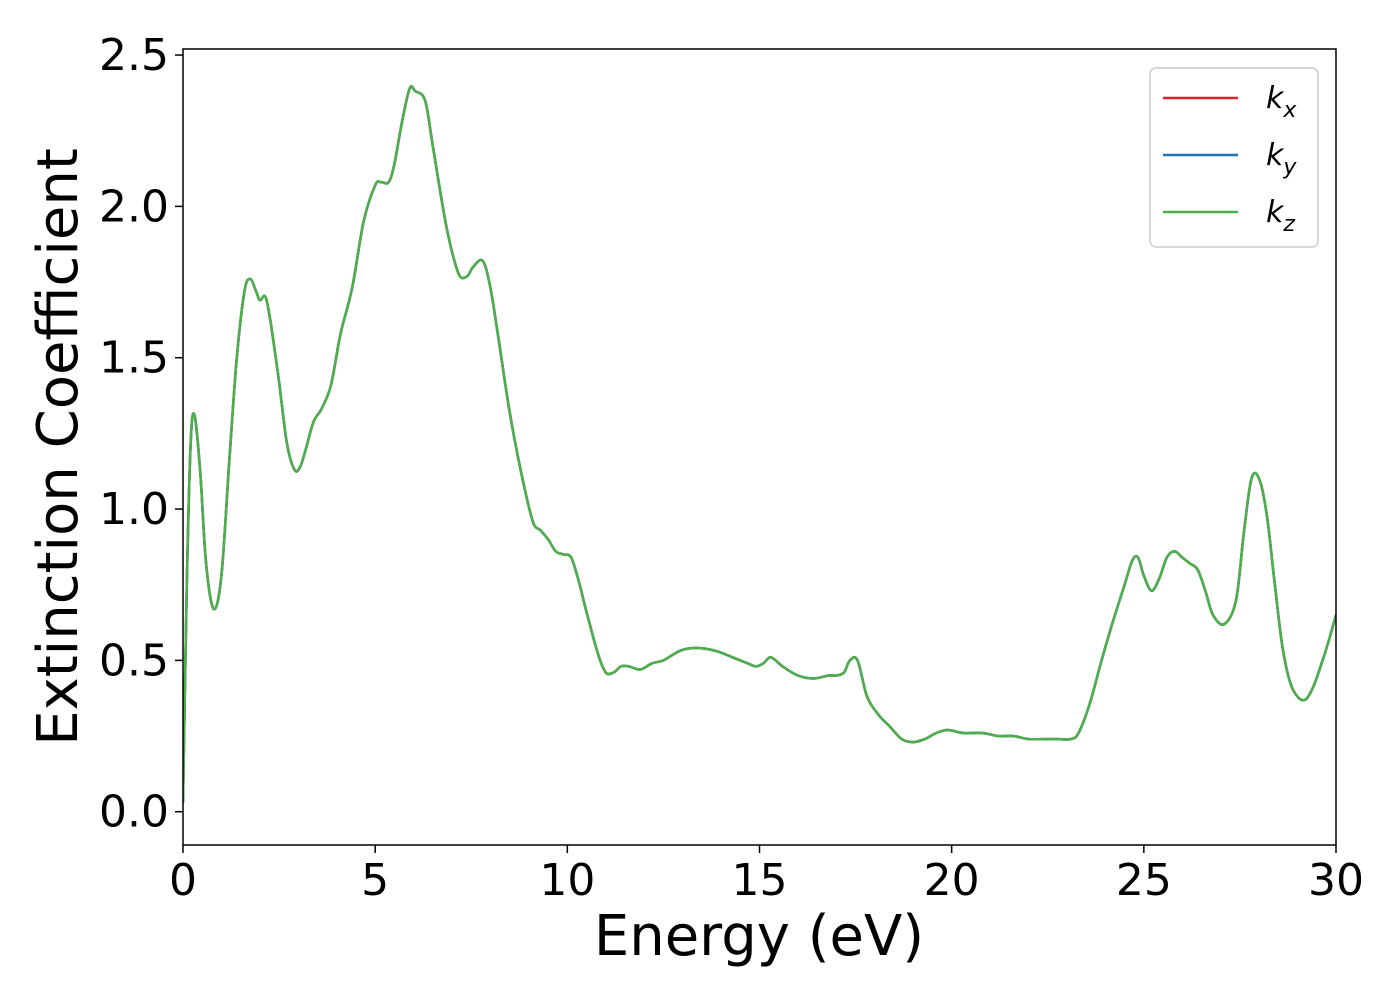 The height and width of the screenshot is (1000, 1400). I want to click on x-tick-label: 20, so click(952, 880).